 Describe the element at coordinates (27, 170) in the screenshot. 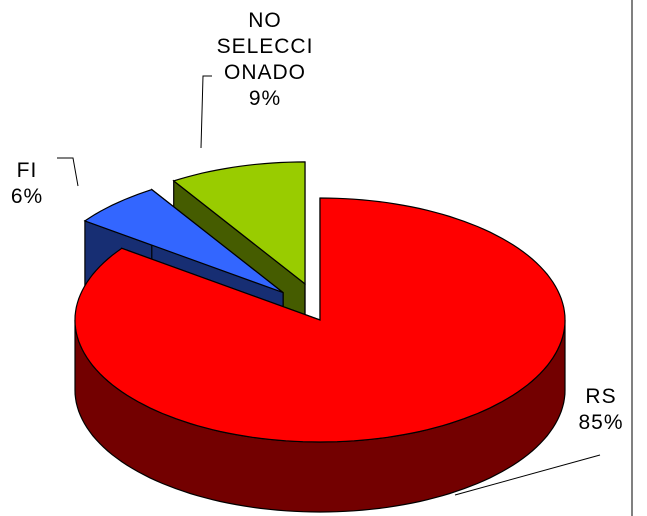

I see `slice-name: FI` at that location.